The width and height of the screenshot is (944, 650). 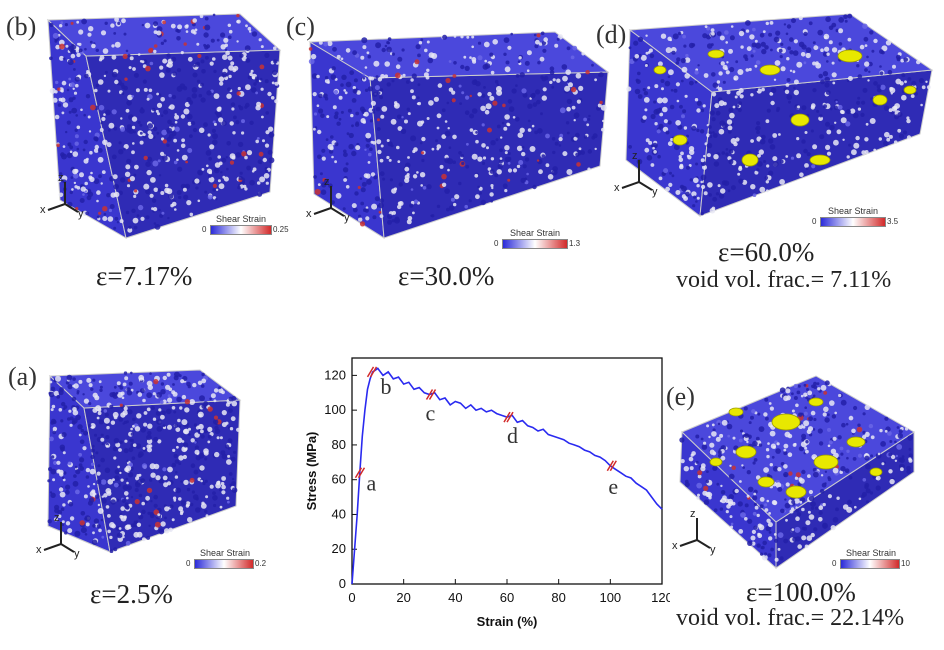 What do you see at coordinates (766, 252) in the screenshot?
I see `caption-d: ε=60.0%` at bounding box center [766, 252].